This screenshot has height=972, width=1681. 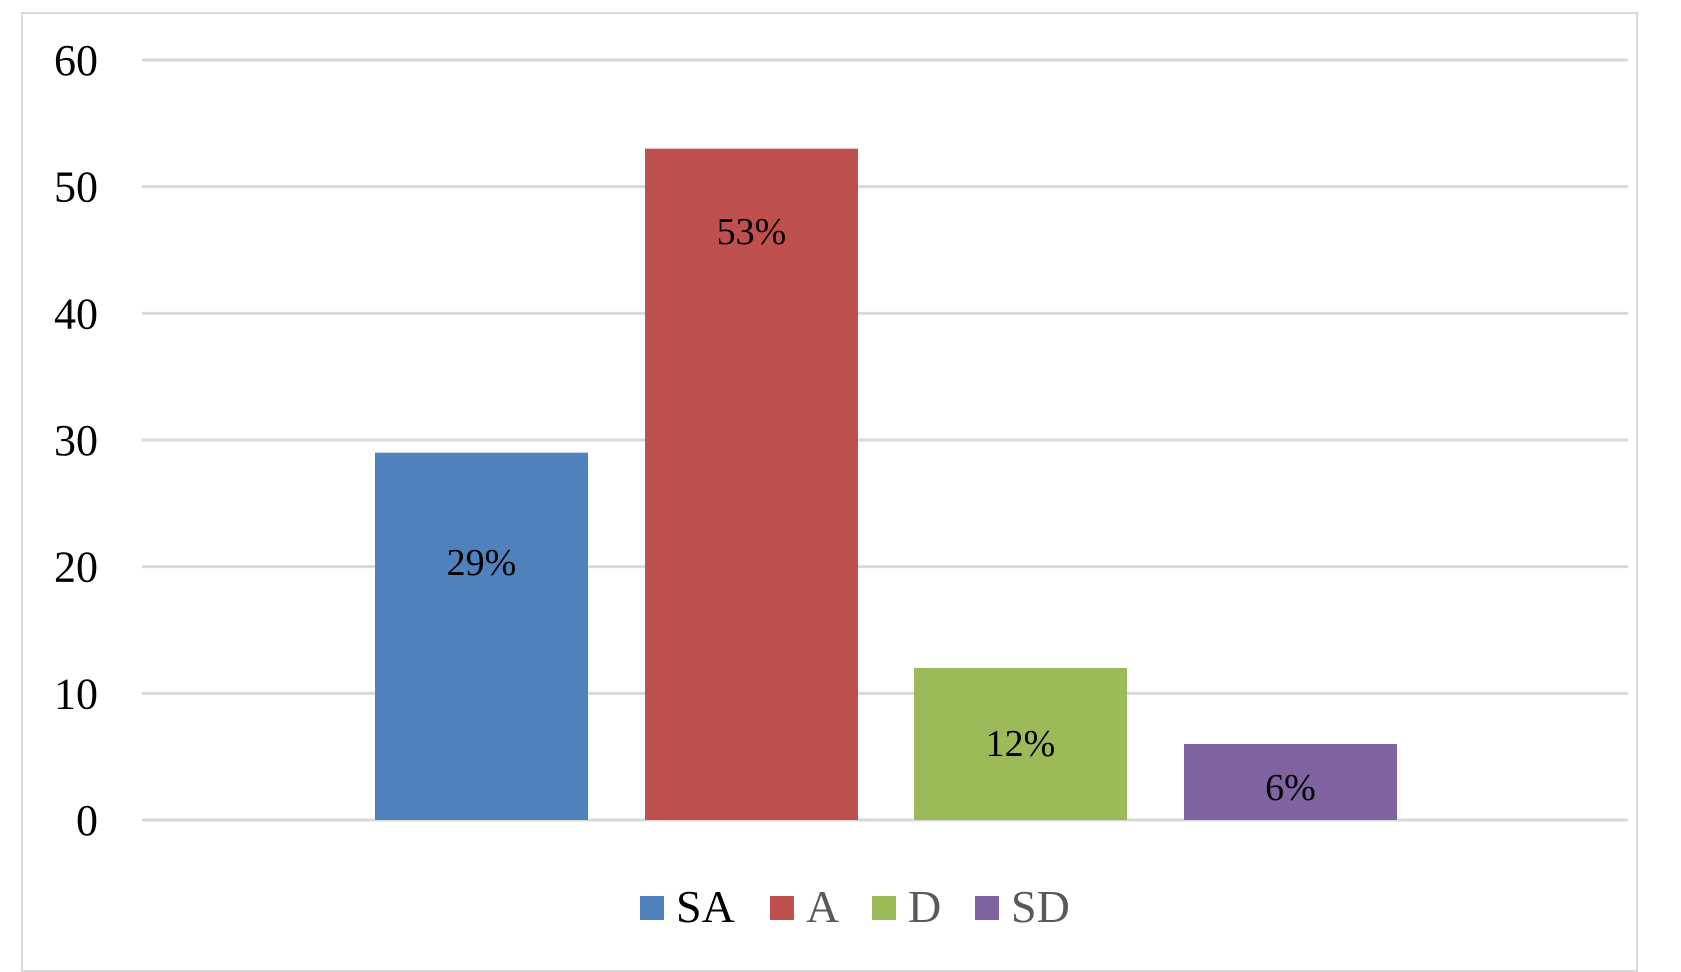 What do you see at coordinates (782, 908) in the screenshot?
I see `legend-swatch-a` at bounding box center [782, 908].